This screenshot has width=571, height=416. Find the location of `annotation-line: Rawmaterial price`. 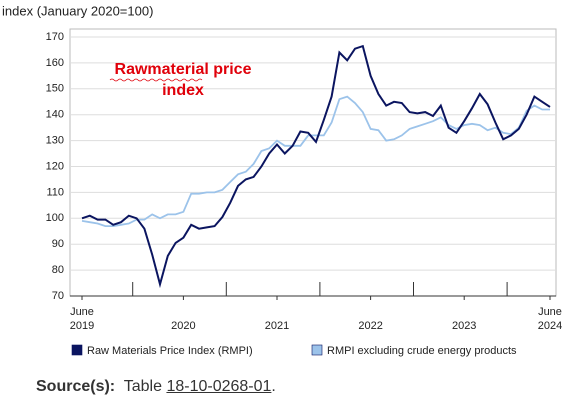

annotation-line: Rawmaterial price is located at coordinates (183, 69).